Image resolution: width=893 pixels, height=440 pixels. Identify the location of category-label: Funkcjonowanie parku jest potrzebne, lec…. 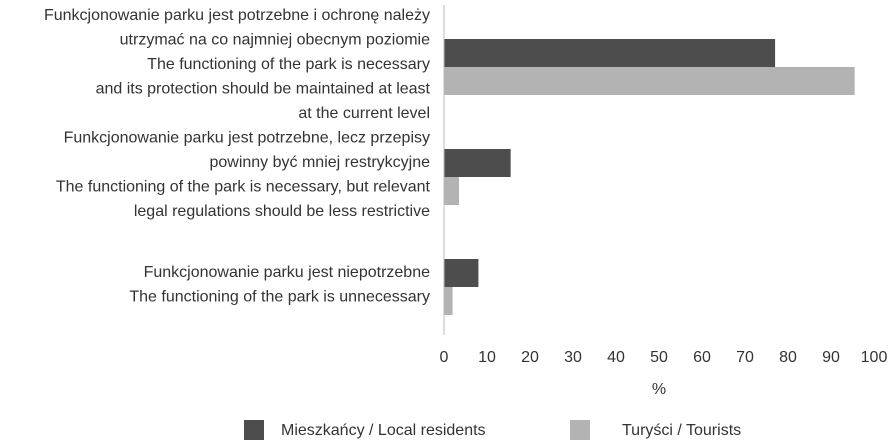
(247, 137).